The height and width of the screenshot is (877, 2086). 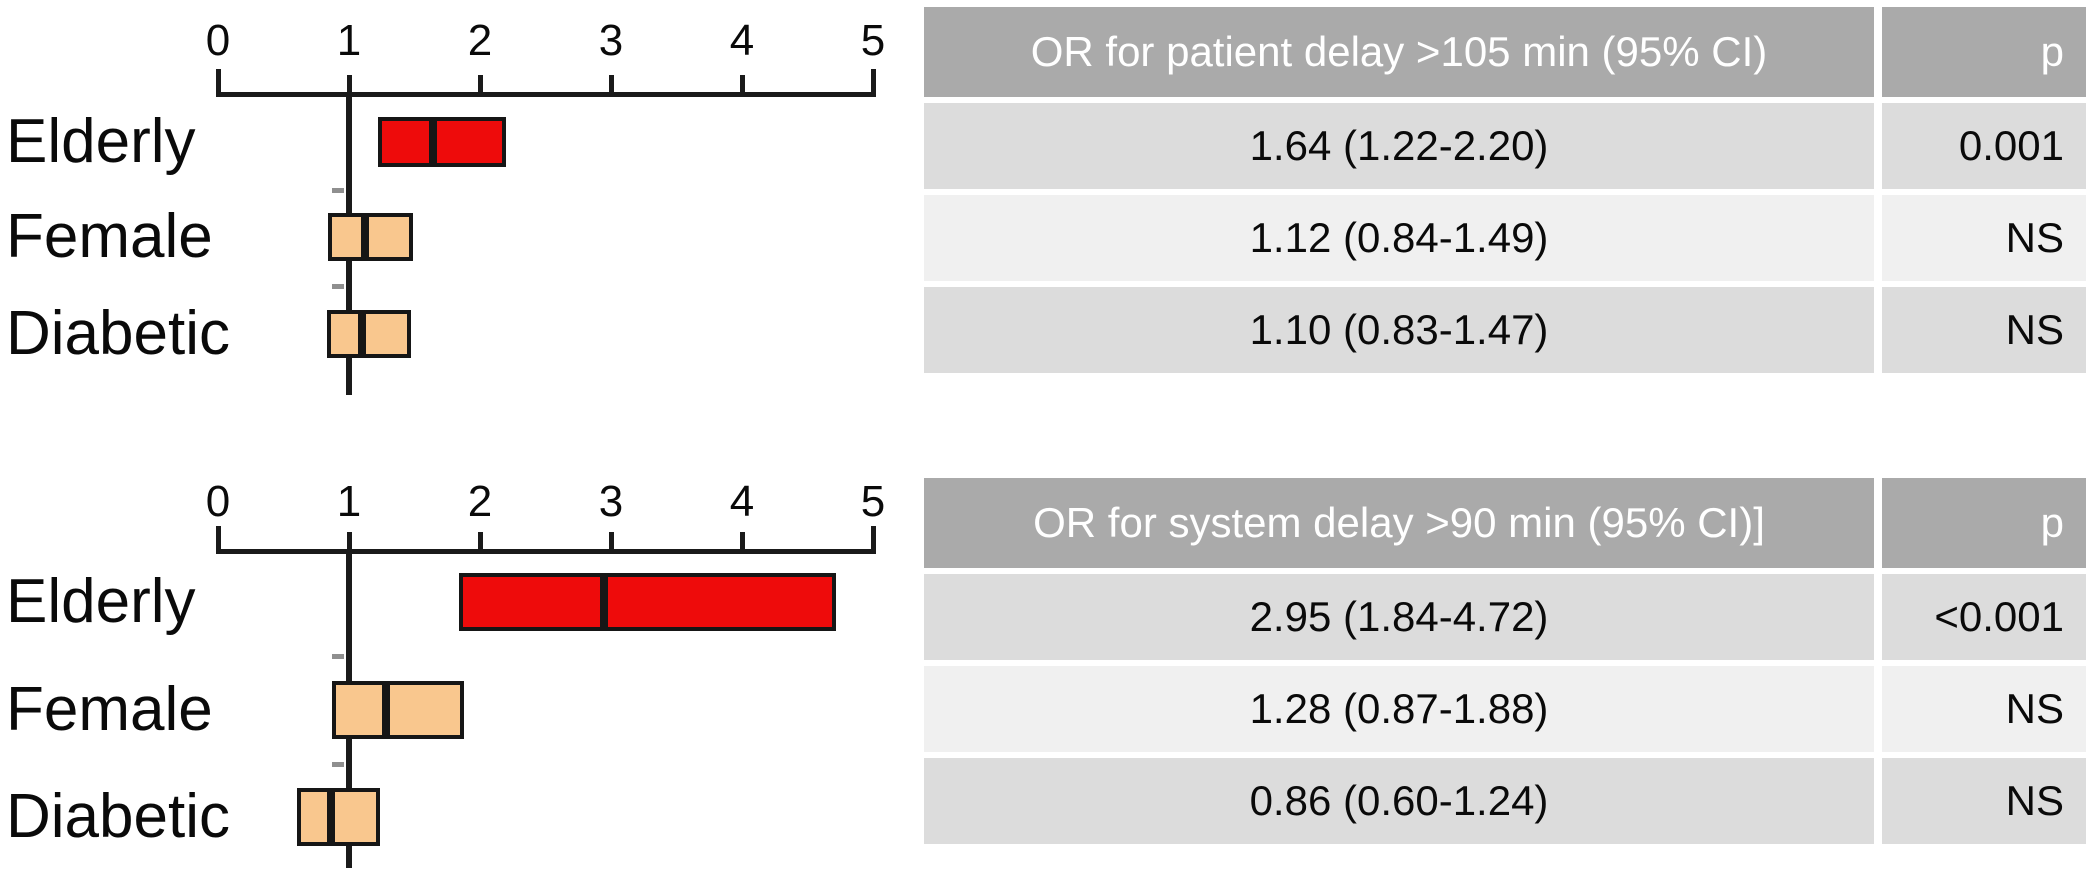 I want to click on table-header-row: OR for patient delay >105 min (95% CI) p, so click(x=1505, y=52).